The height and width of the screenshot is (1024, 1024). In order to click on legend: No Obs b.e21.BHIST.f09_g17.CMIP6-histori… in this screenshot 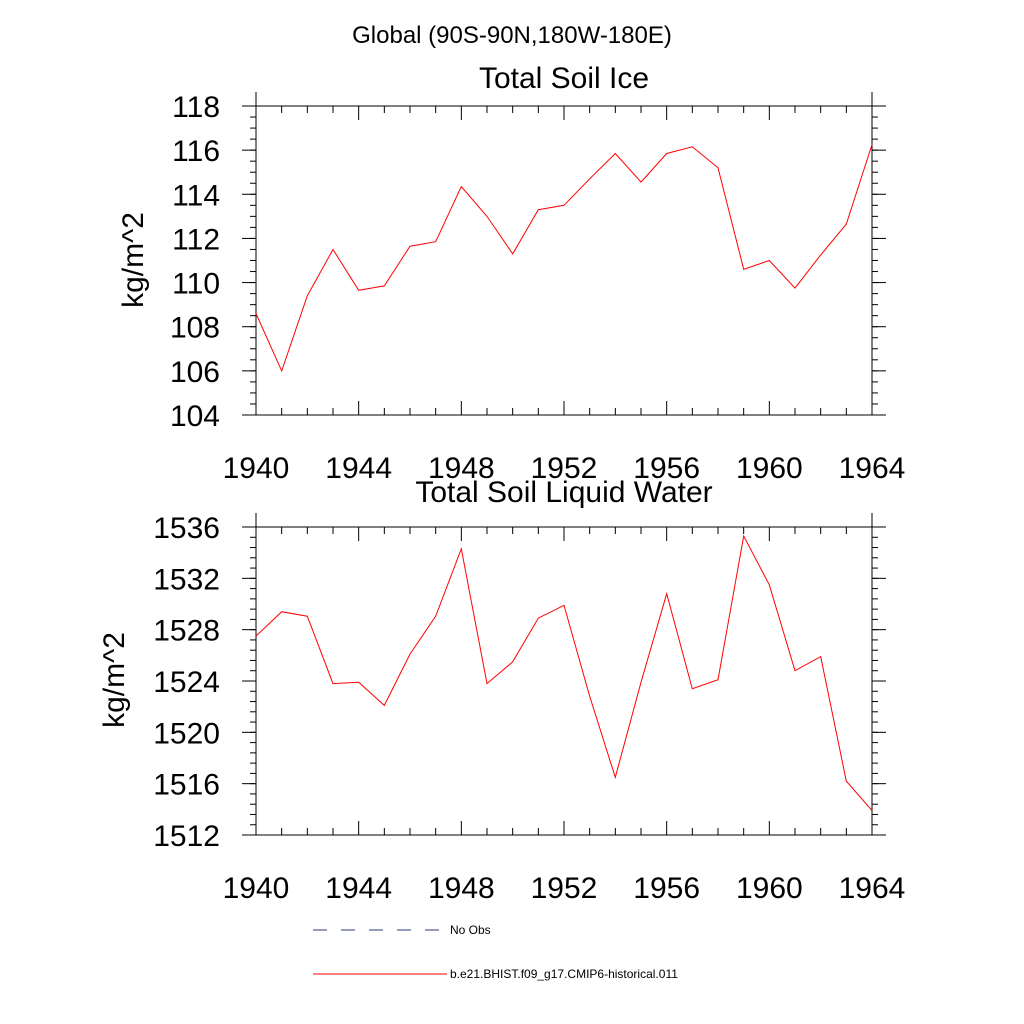, I will do `click(495, 952)`.